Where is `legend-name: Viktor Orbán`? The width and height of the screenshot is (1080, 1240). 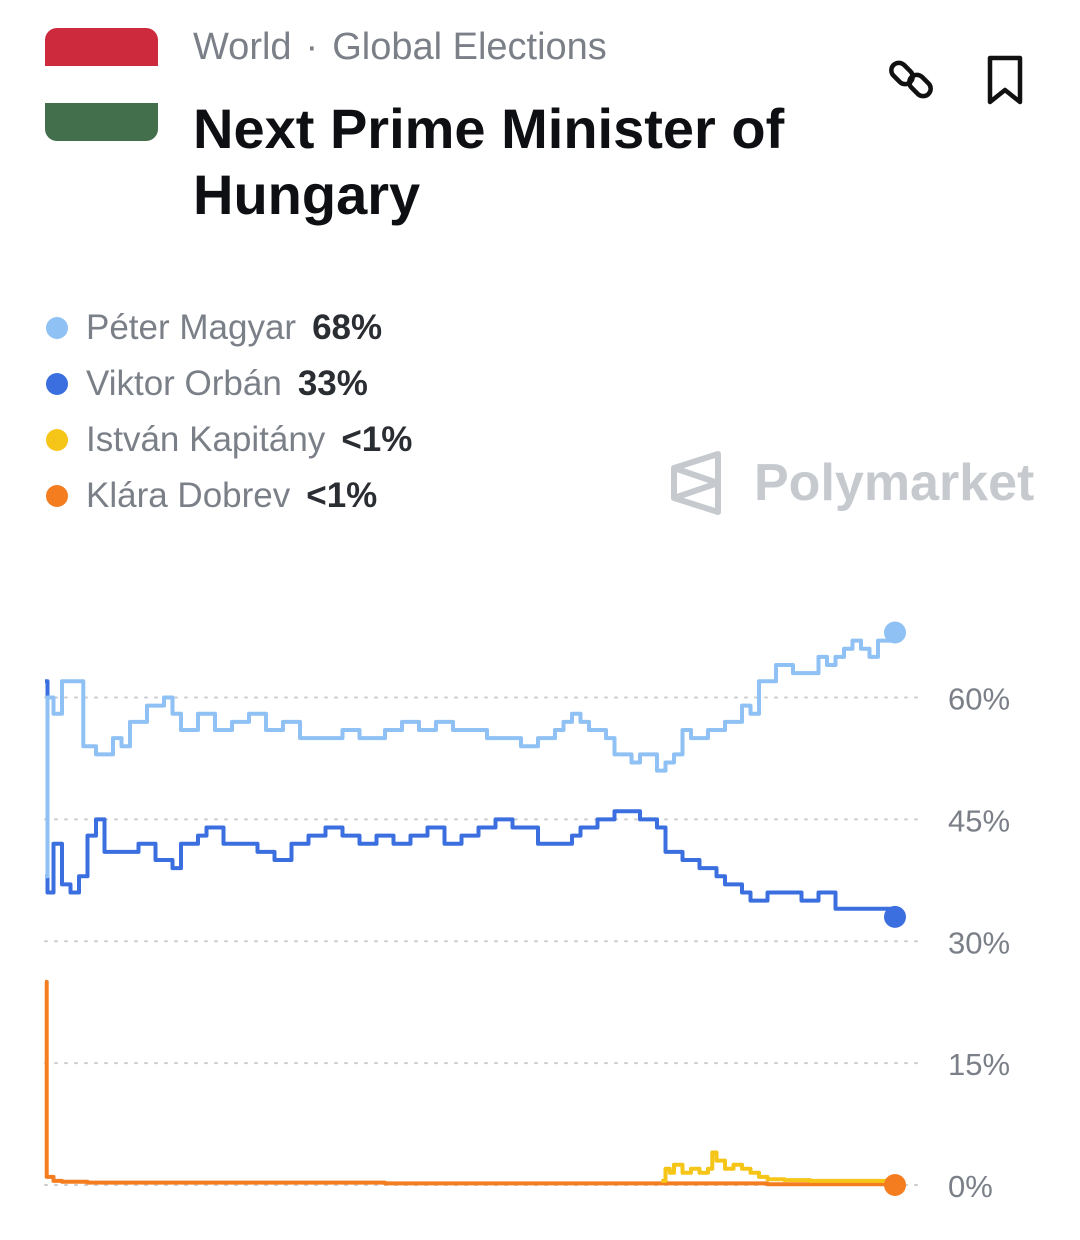
legend-name: Viktor Orbán is located at coordinates (184, 383).